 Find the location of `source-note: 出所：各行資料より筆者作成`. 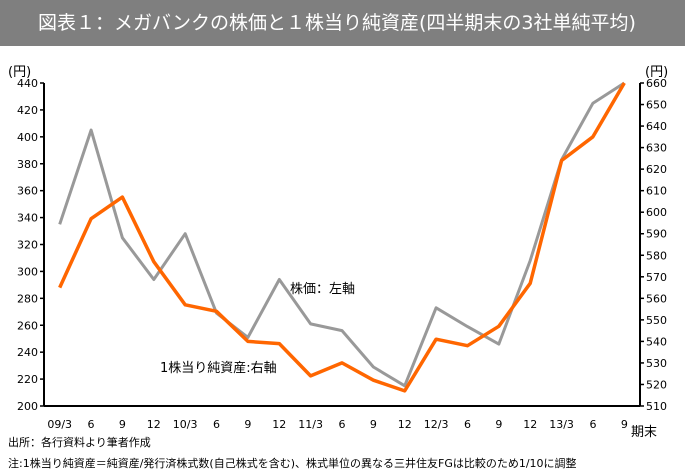

source-note: 出所：各行資料より筆者作成 is located at coordinates (79, 442).